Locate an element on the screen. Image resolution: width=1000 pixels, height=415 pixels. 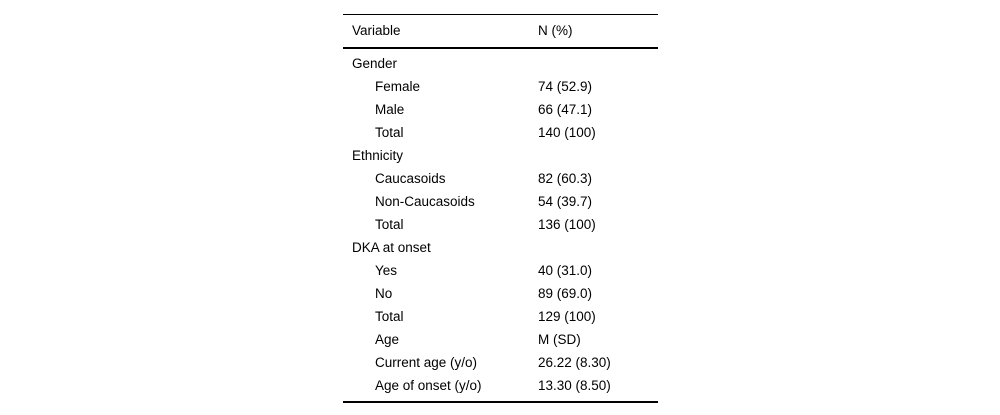
row-value: 40 (31.0) is located at coordinates (565, 270).